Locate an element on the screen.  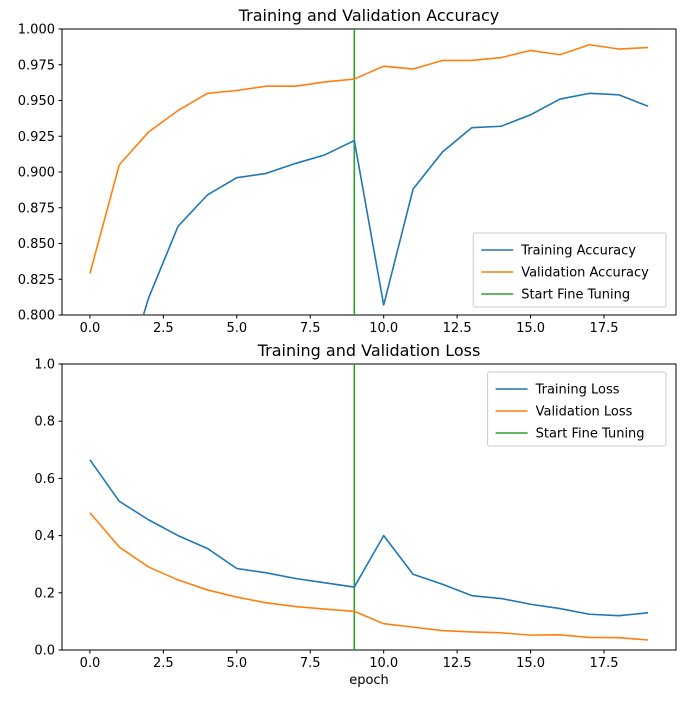
y-tick-label: 0.825 is located at coordinates (36, 280).